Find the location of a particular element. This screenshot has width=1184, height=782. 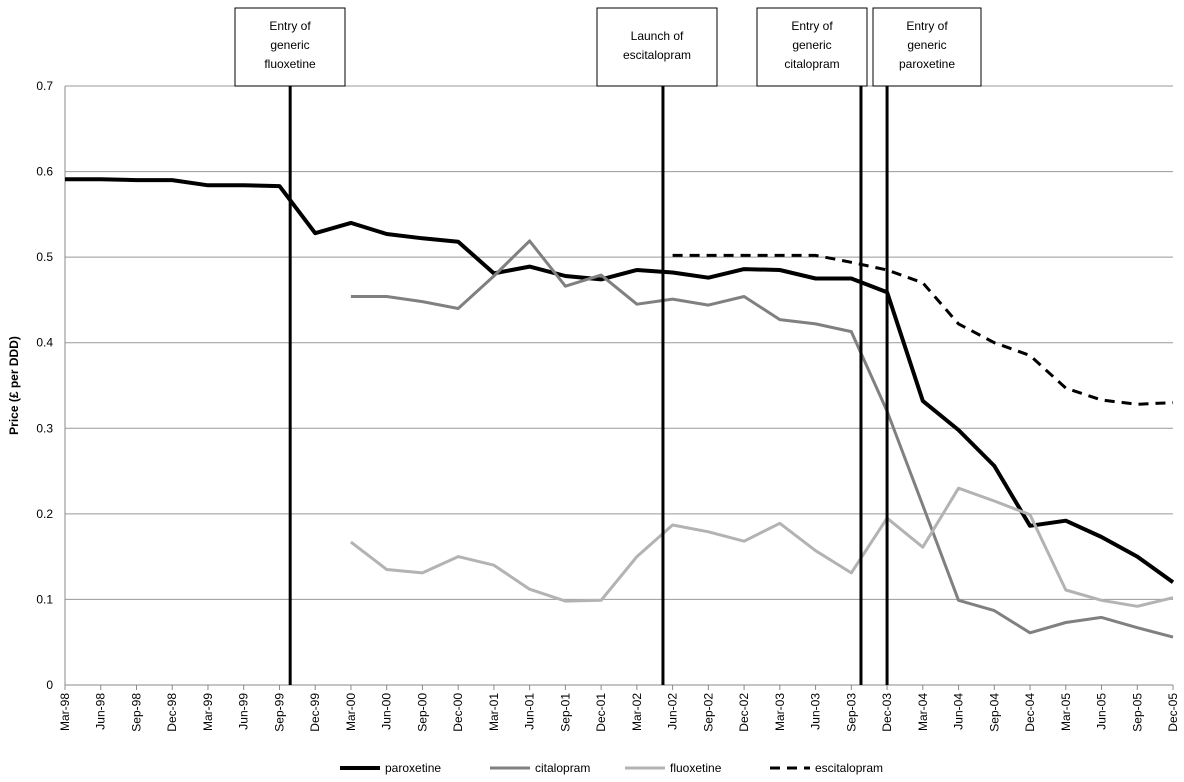

y-tick-label: 0.4 is located at coordinates (44, 343).